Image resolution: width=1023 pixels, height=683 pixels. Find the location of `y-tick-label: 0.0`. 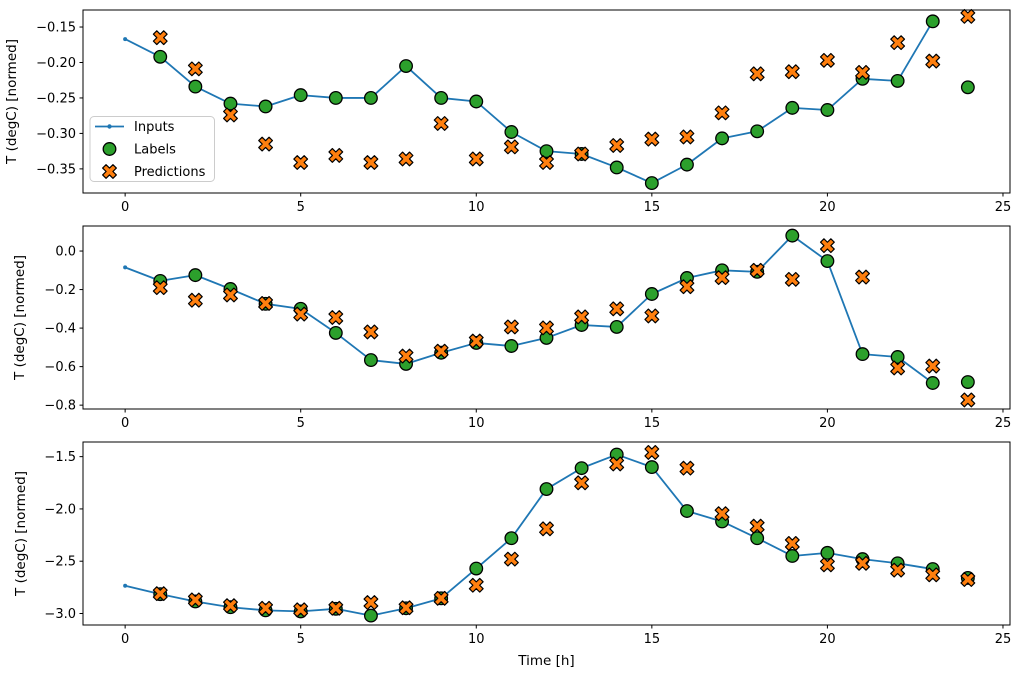

y-tick-label: 0.0 is located at coordinates (65, 252).